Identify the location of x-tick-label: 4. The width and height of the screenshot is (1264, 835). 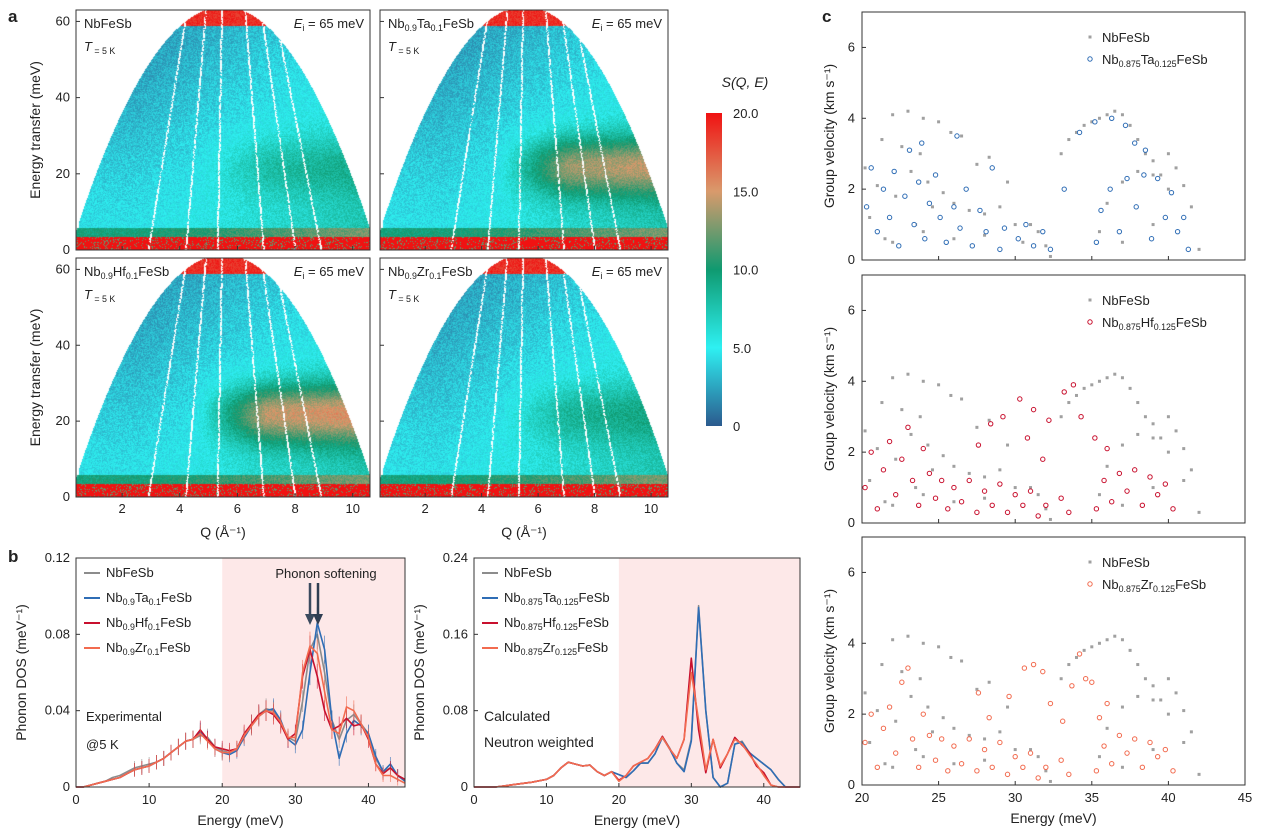
(481, 508).